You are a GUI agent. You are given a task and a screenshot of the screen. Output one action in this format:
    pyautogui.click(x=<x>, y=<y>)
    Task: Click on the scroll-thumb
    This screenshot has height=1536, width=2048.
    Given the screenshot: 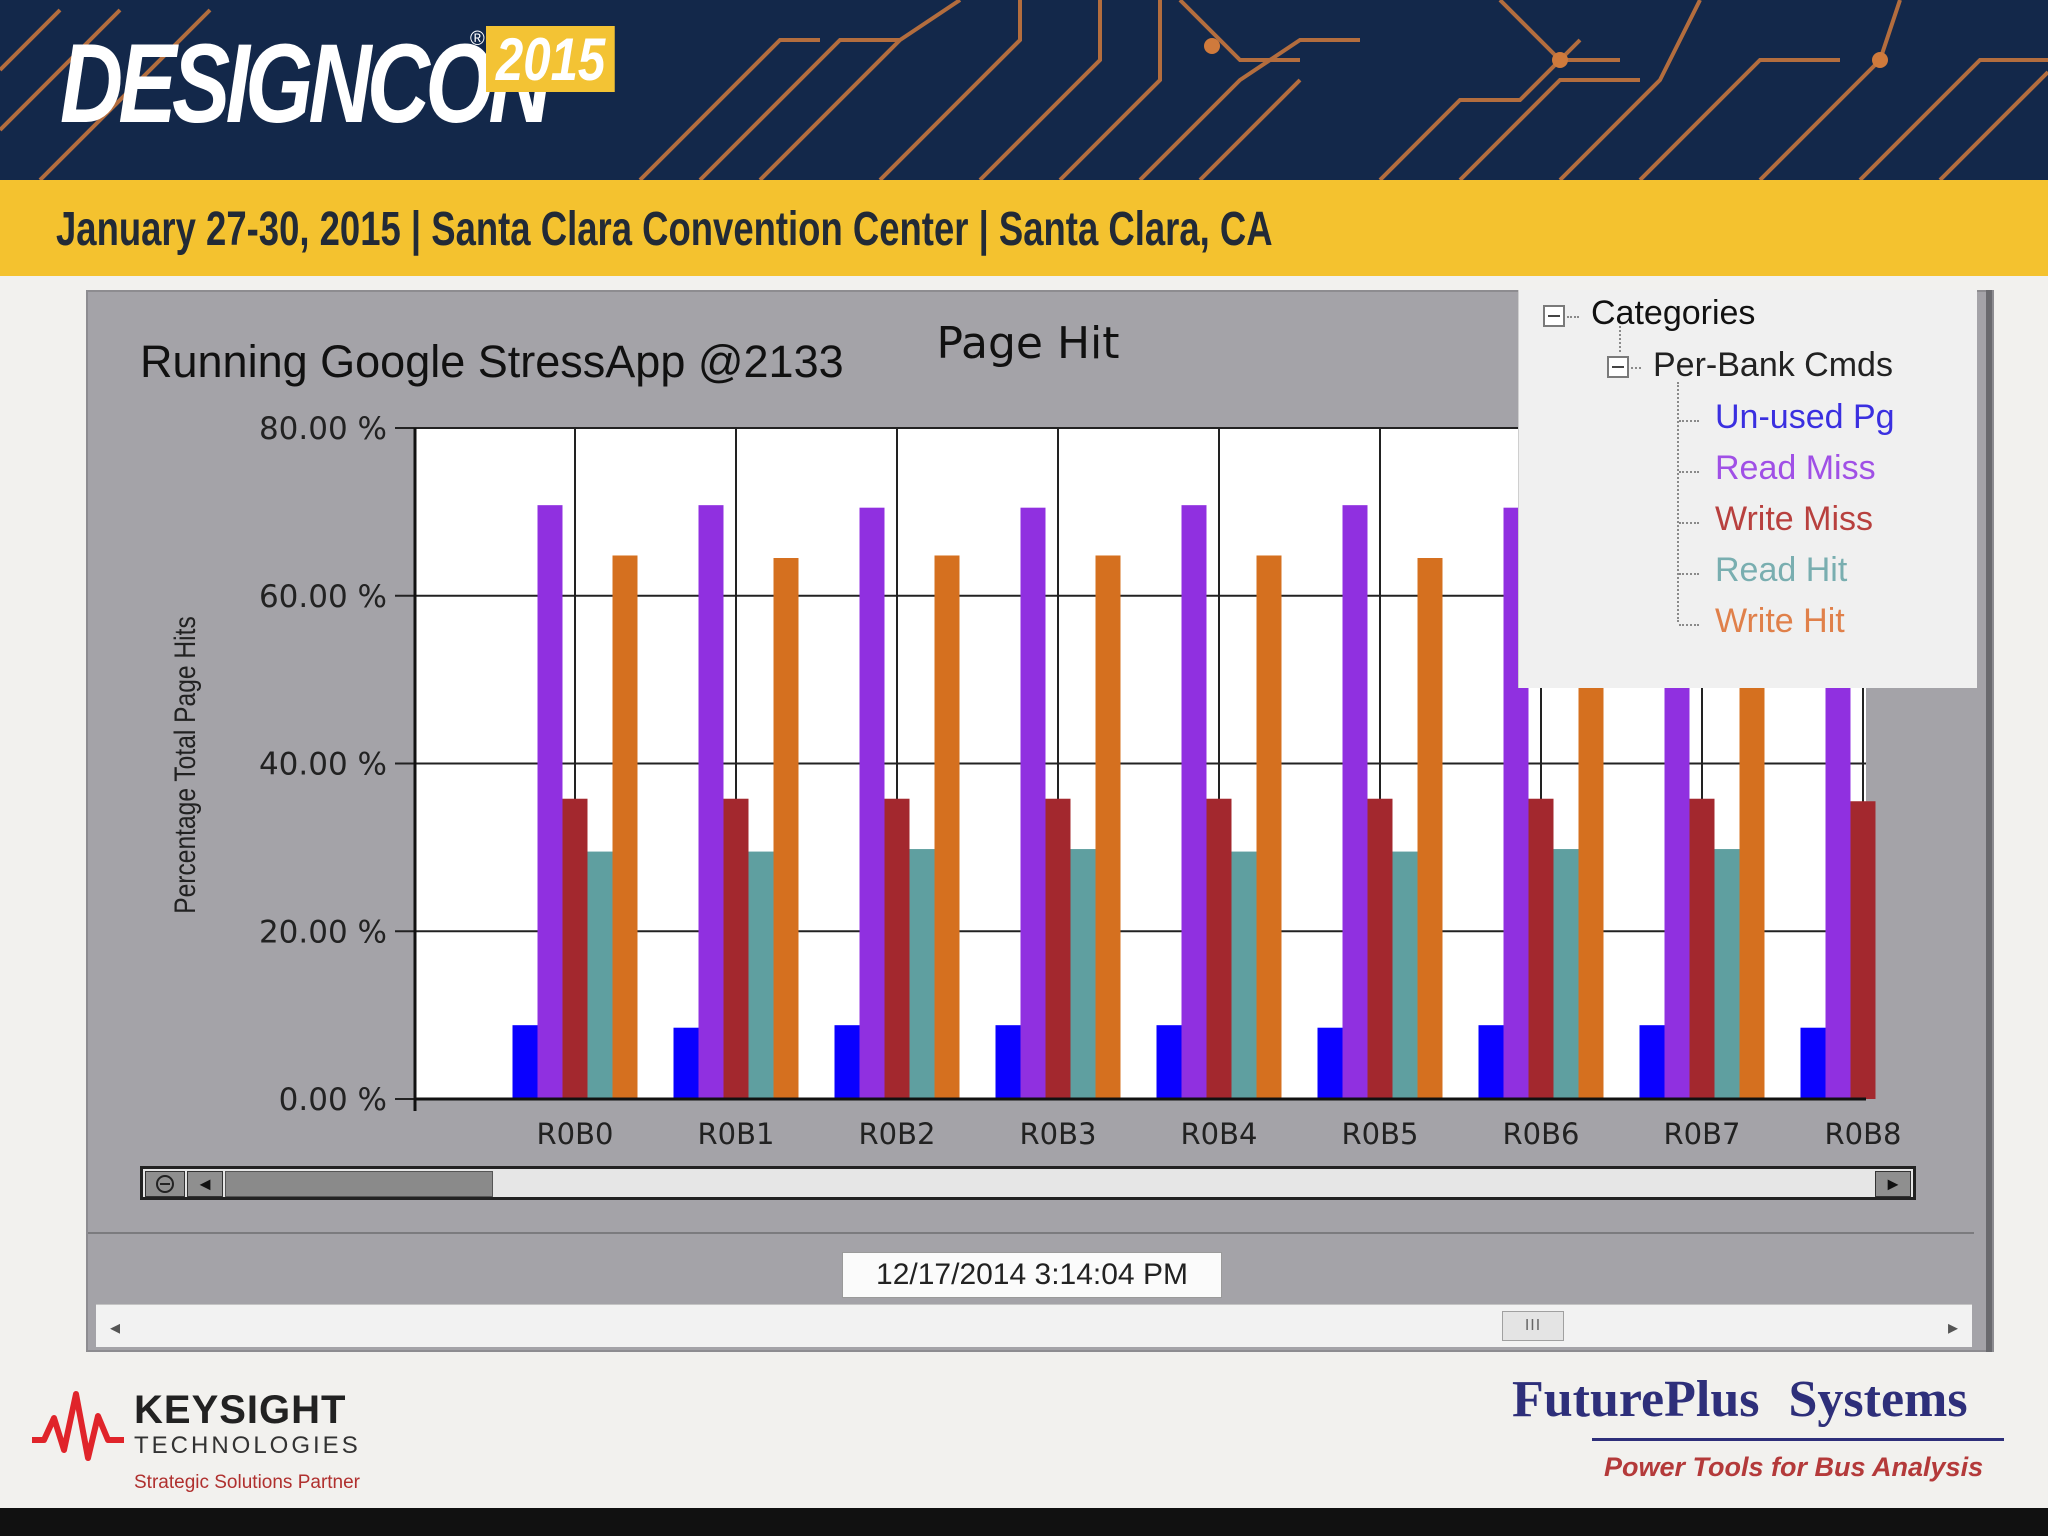 What is the action you would take?
    pyautogui.click(x=359, y=1184)
    